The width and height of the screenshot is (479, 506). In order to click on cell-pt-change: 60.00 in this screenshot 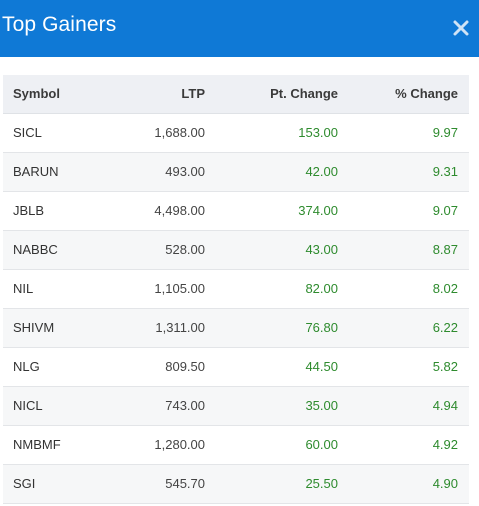, I will do `click(272, 445)`.